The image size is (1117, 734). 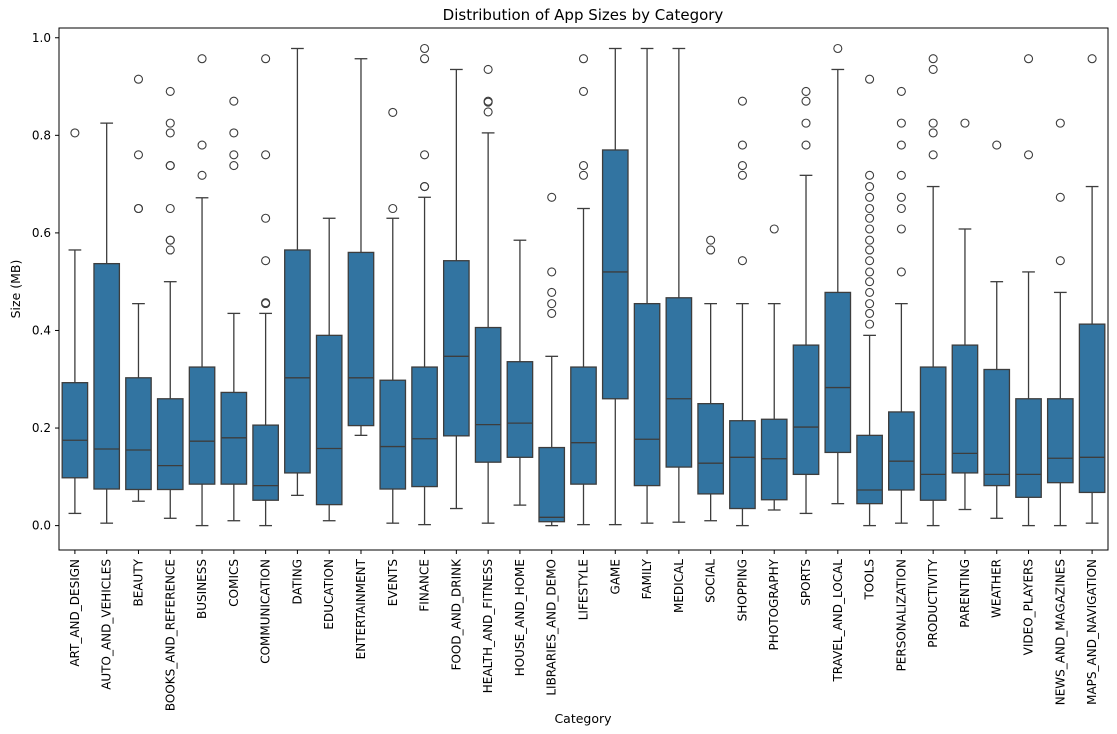 I want to click on x-tick-label: BOOKS_AND_REFERENCE, so click(x=170, y=635).